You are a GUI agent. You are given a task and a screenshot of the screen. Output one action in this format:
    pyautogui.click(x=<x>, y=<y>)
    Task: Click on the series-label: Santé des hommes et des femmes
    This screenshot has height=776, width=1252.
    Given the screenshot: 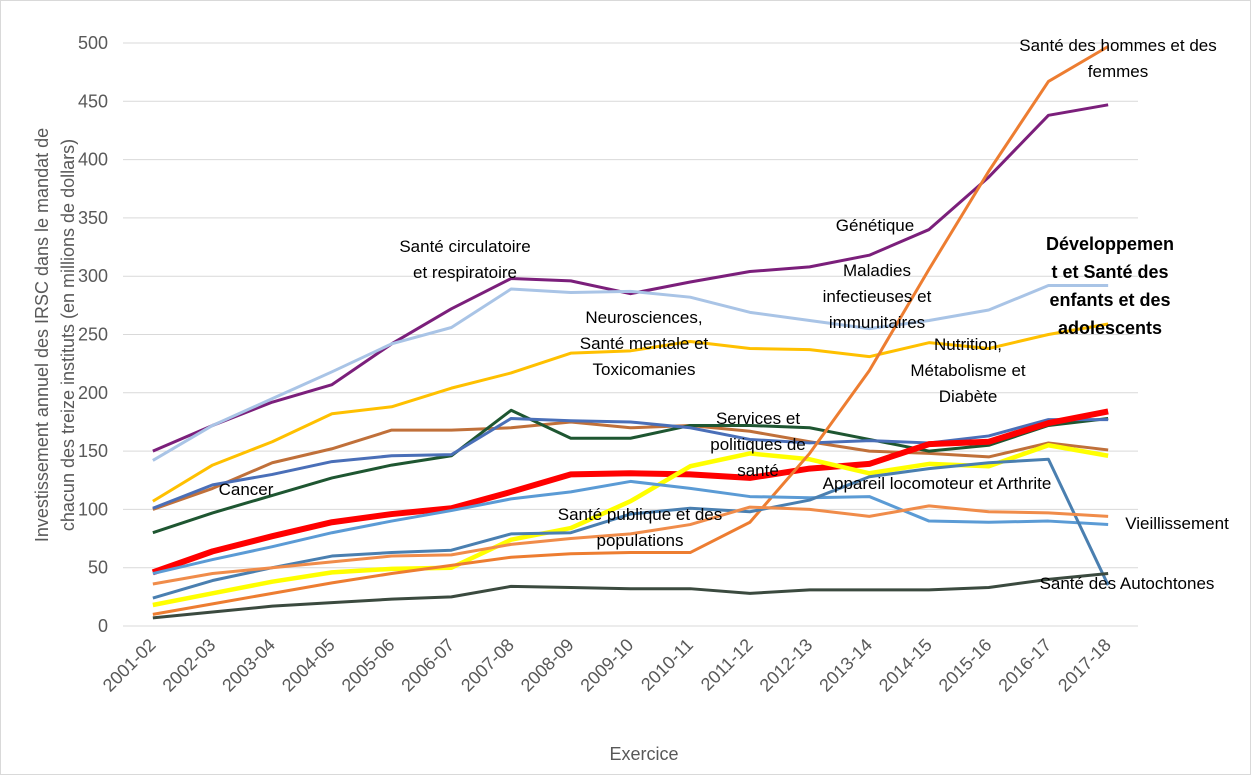 What is the action you would take?
    pyautogui.click(x=1118, y=58)
    